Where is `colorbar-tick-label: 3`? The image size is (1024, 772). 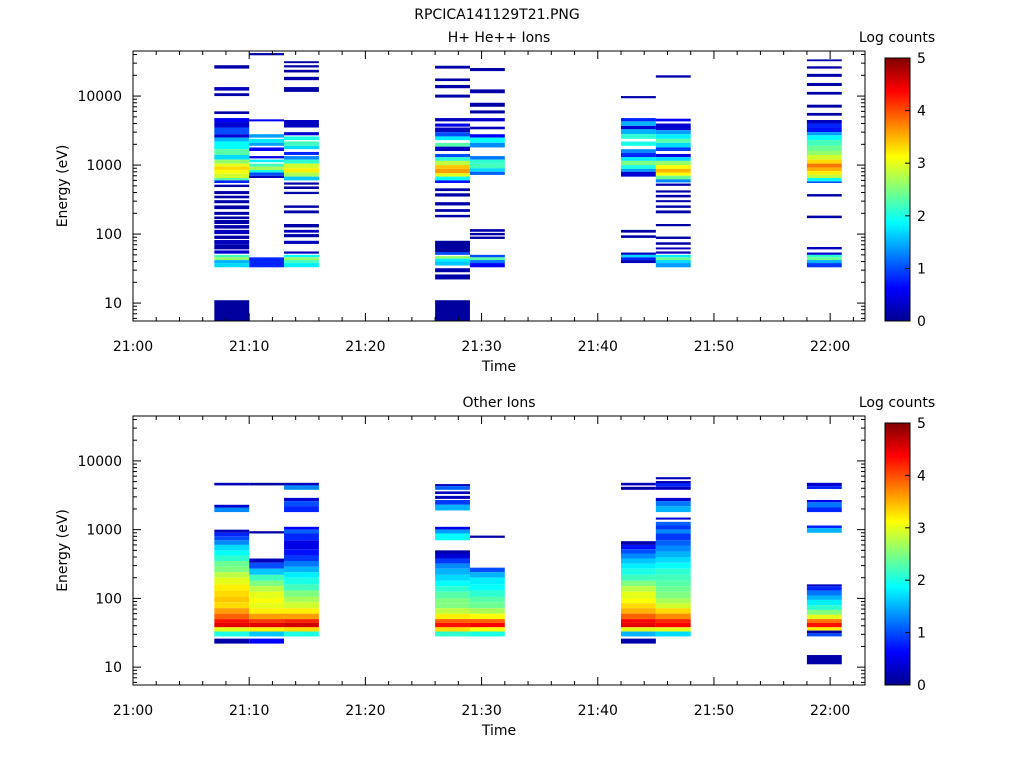 colorbar-tick-label: 3 is located at coordinates (921, 529).